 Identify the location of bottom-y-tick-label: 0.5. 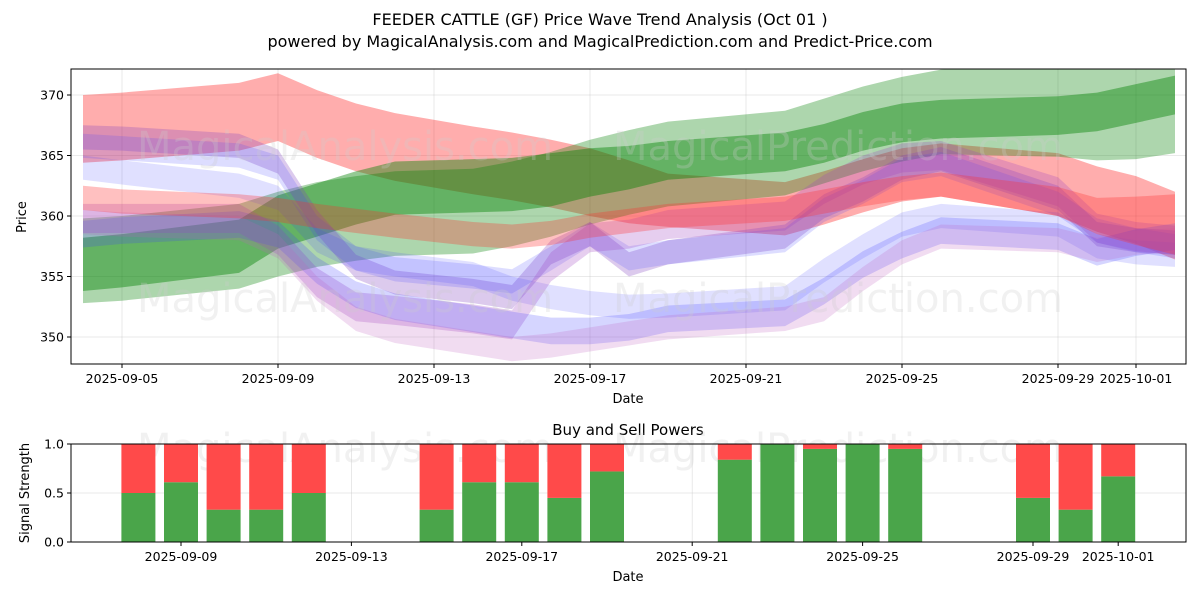
(54, 493).